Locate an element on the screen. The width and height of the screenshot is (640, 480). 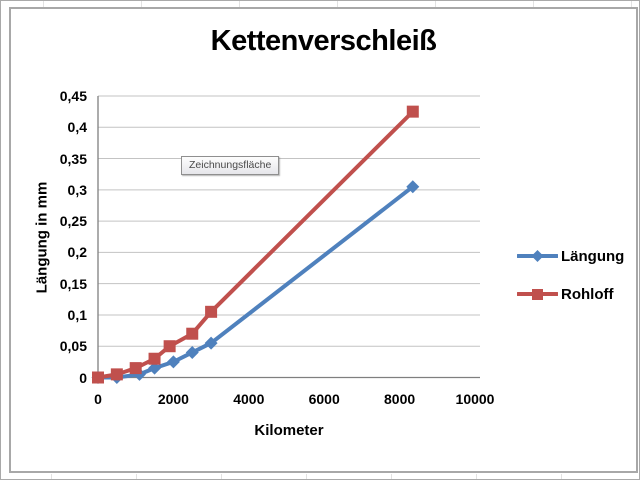
legend-label: Rohloff is located at coordinates (587, 294).